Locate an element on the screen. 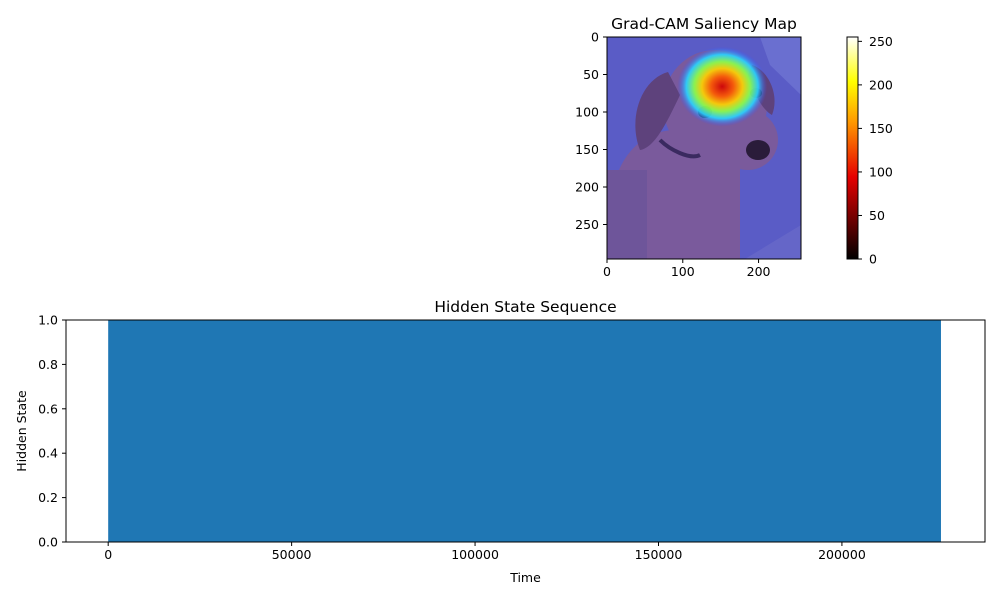 The image size is (1000, 600). colorbar-tick-label: 150 is located at coordinates (881, 128).